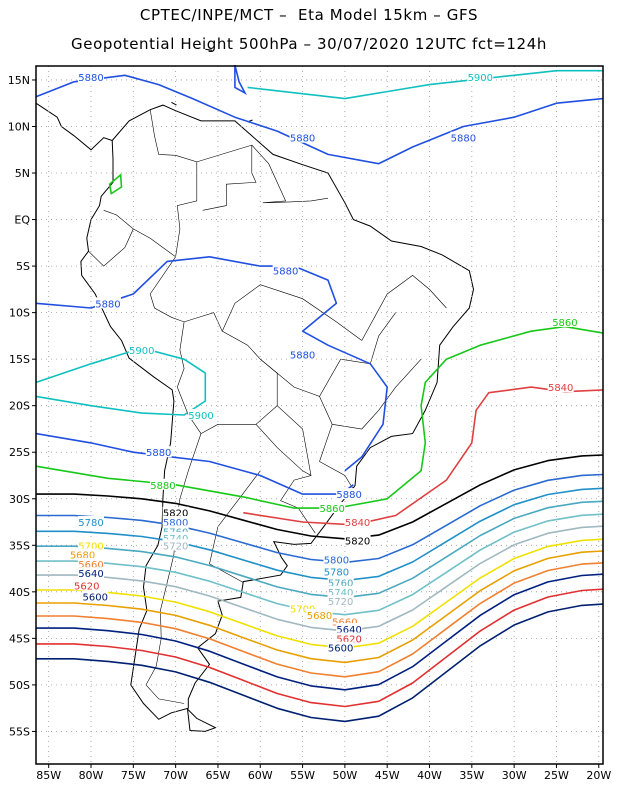  What do you see at coordinates (336, 572) in the screenshot?
I see `contour-label: 5780` at bounding box center [336, 572].